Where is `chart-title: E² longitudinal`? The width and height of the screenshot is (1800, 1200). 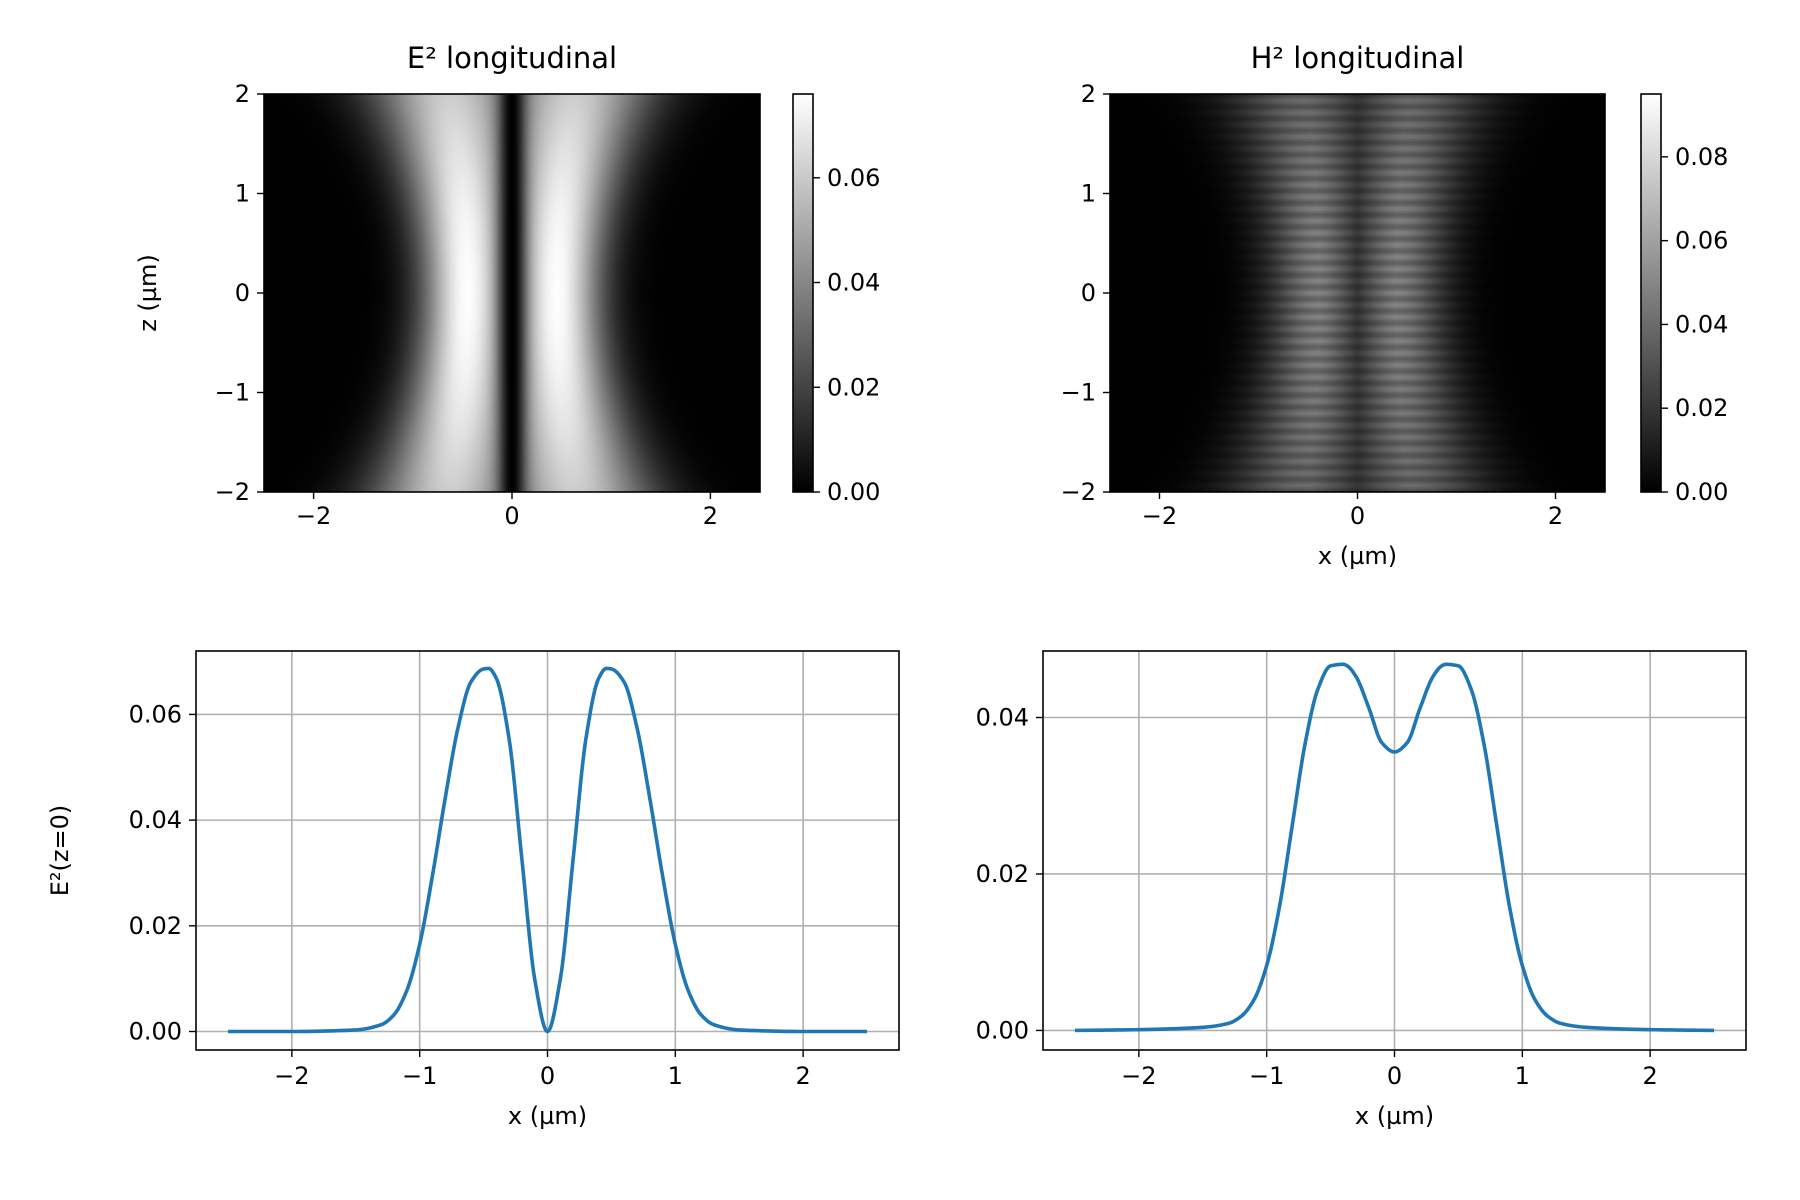 chart-title: E² longitudinal is located at coordinates (512, 58).